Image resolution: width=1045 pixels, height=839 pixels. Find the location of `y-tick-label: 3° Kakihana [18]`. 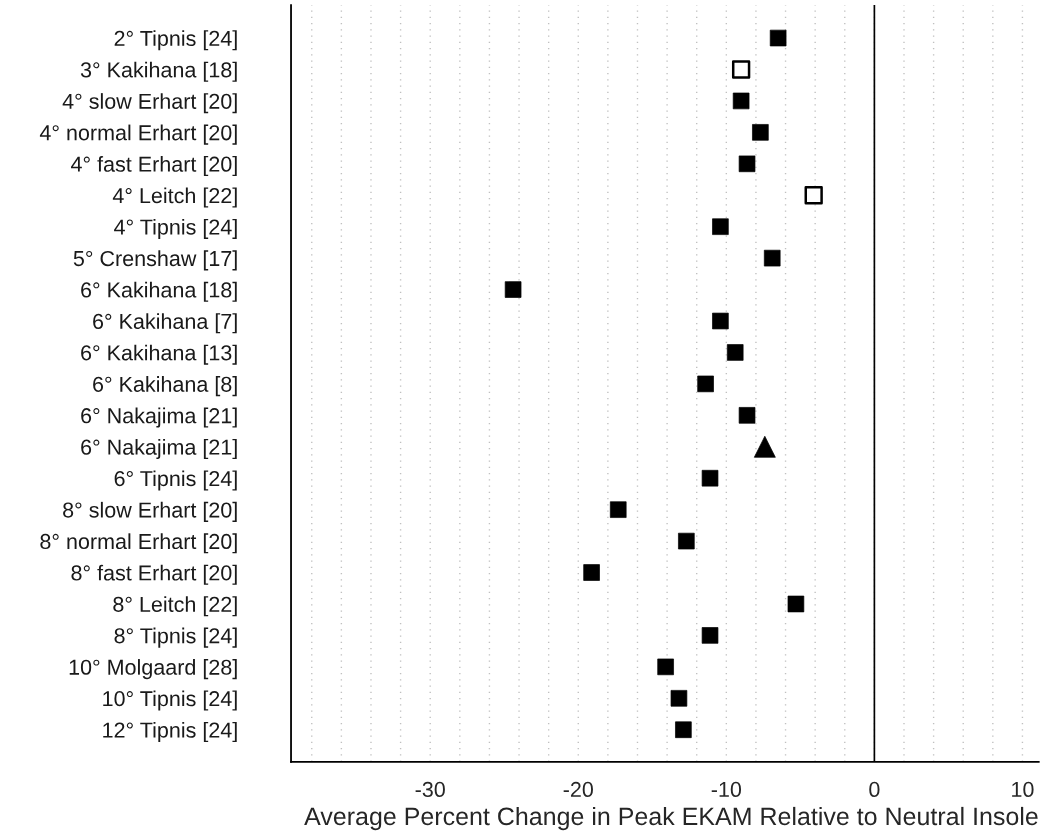

y-tick-label: 3° Kakihana [18] is located at coordinates (158, 71).